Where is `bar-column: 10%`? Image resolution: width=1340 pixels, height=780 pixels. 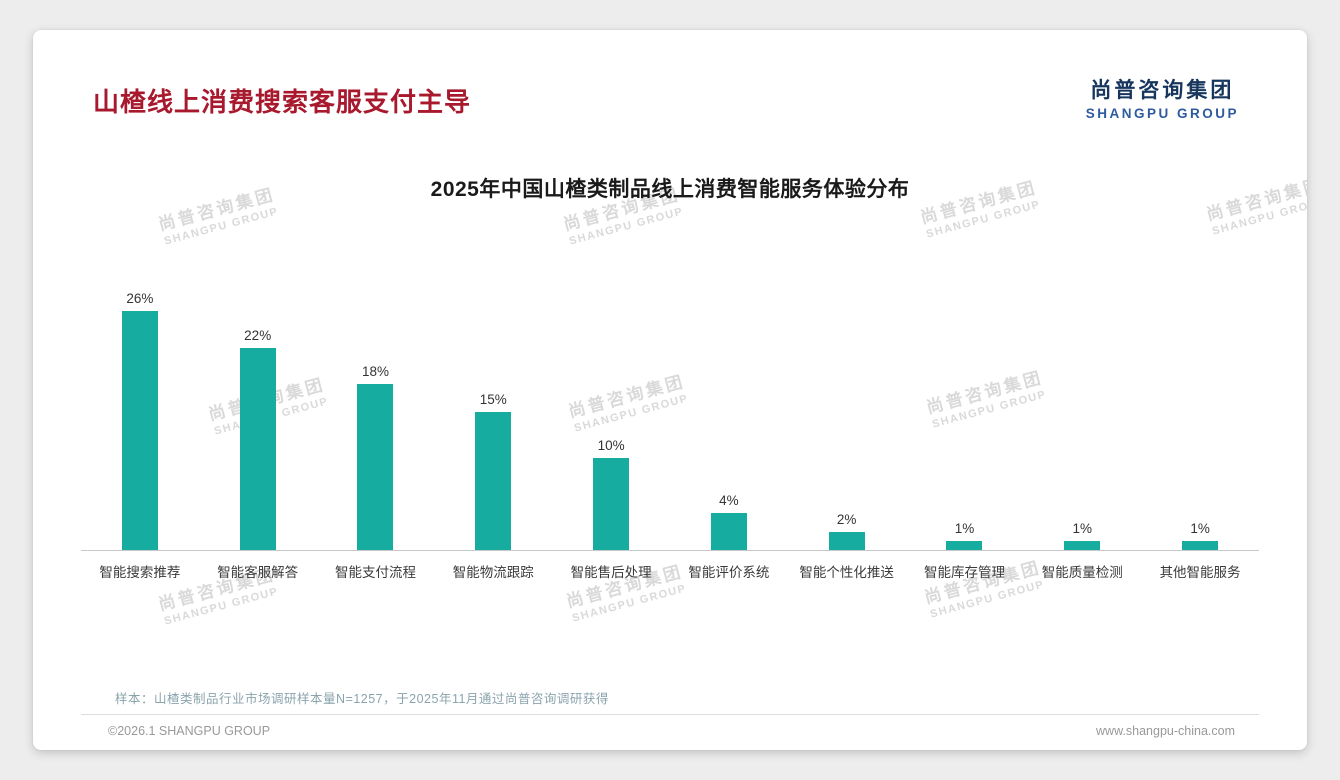 bar-column: 10% is located at coordinates (611, 494).